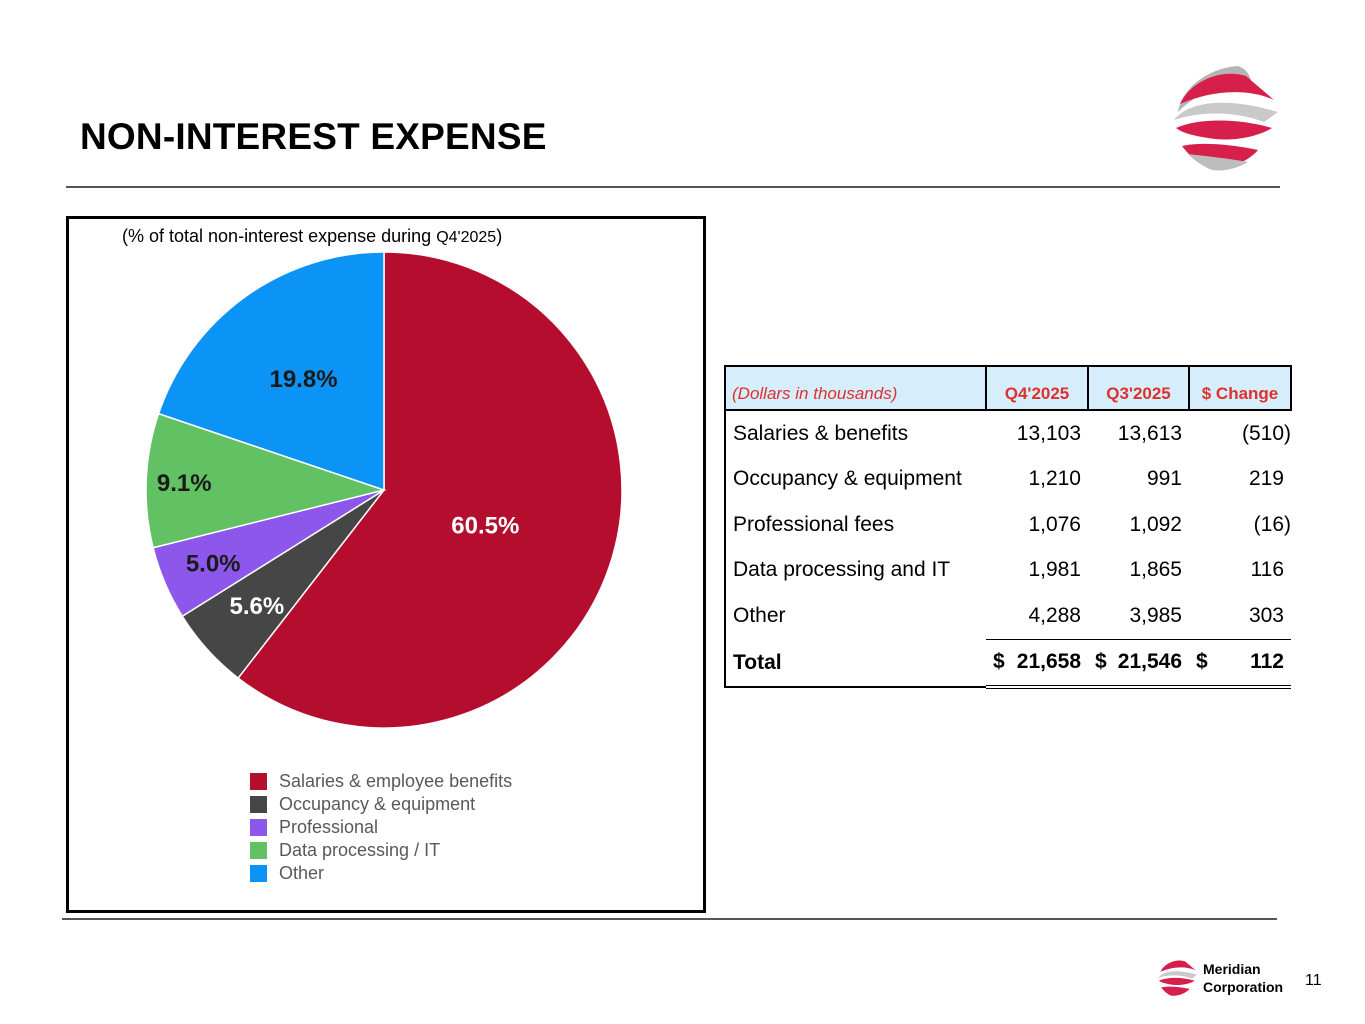 The width and height of the screenshot is (1365, 1024). I want to click on legend-item-salaries: Salaries & employee benefits, so click(381, 781).